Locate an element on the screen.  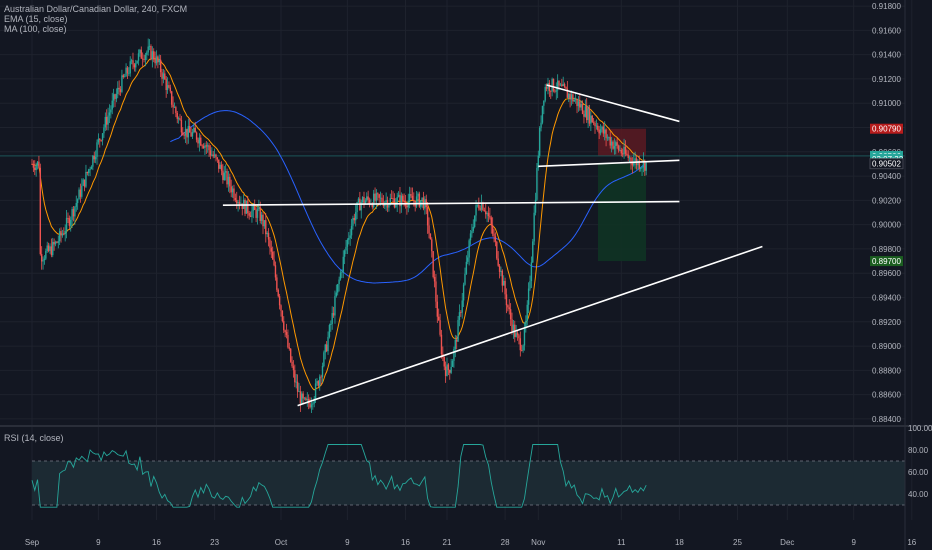
time-tick-label: 16 is located at coordinates (911, 542).